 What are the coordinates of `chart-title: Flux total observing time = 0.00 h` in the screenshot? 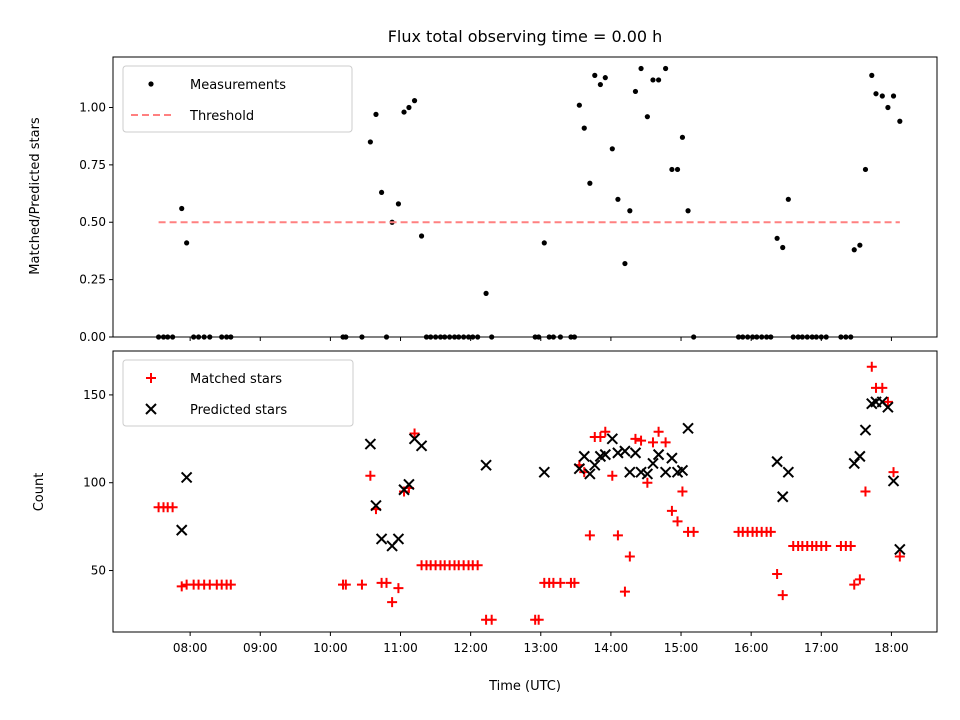 It's located at (525, 36).